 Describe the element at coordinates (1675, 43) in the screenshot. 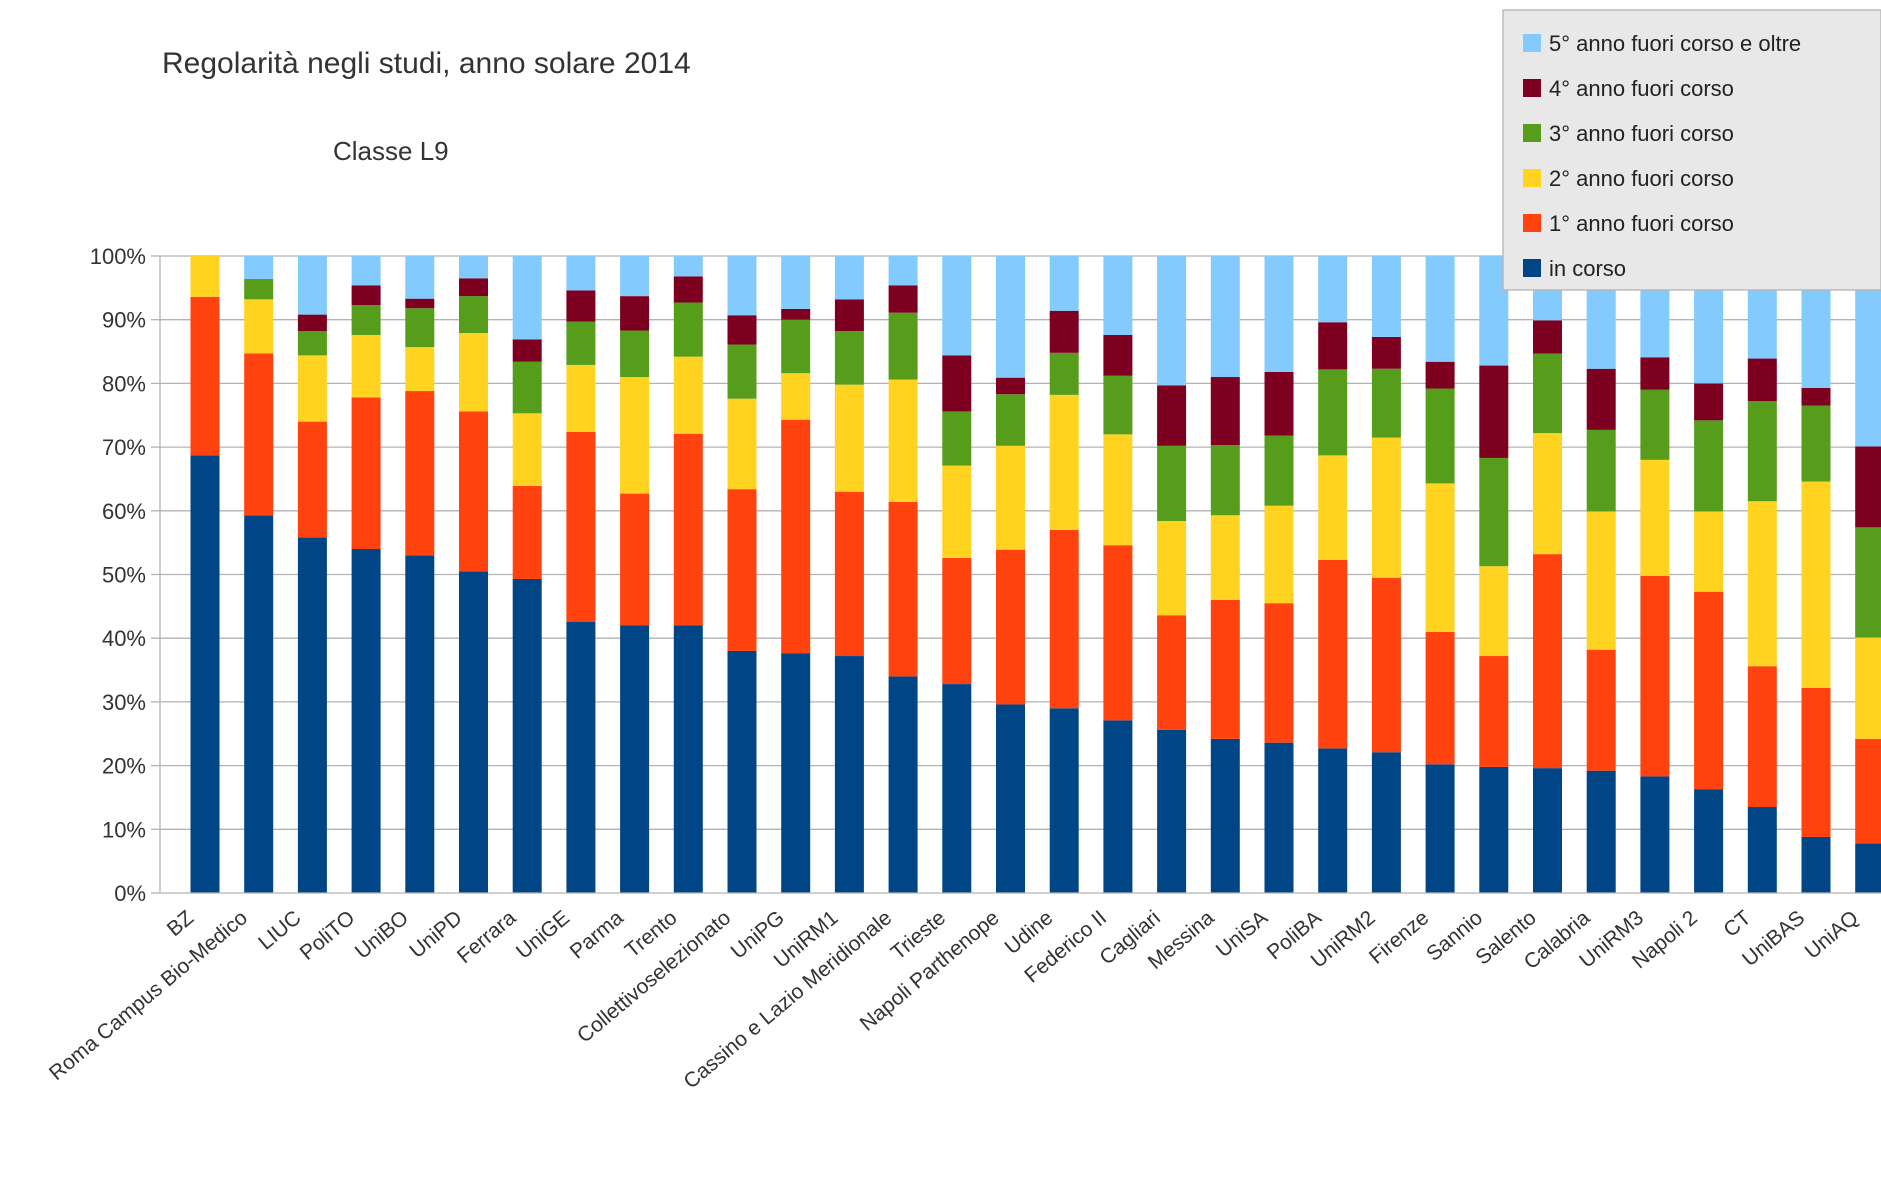

I see `legend-label: 5° anno fuori corso e oltre` at that location.